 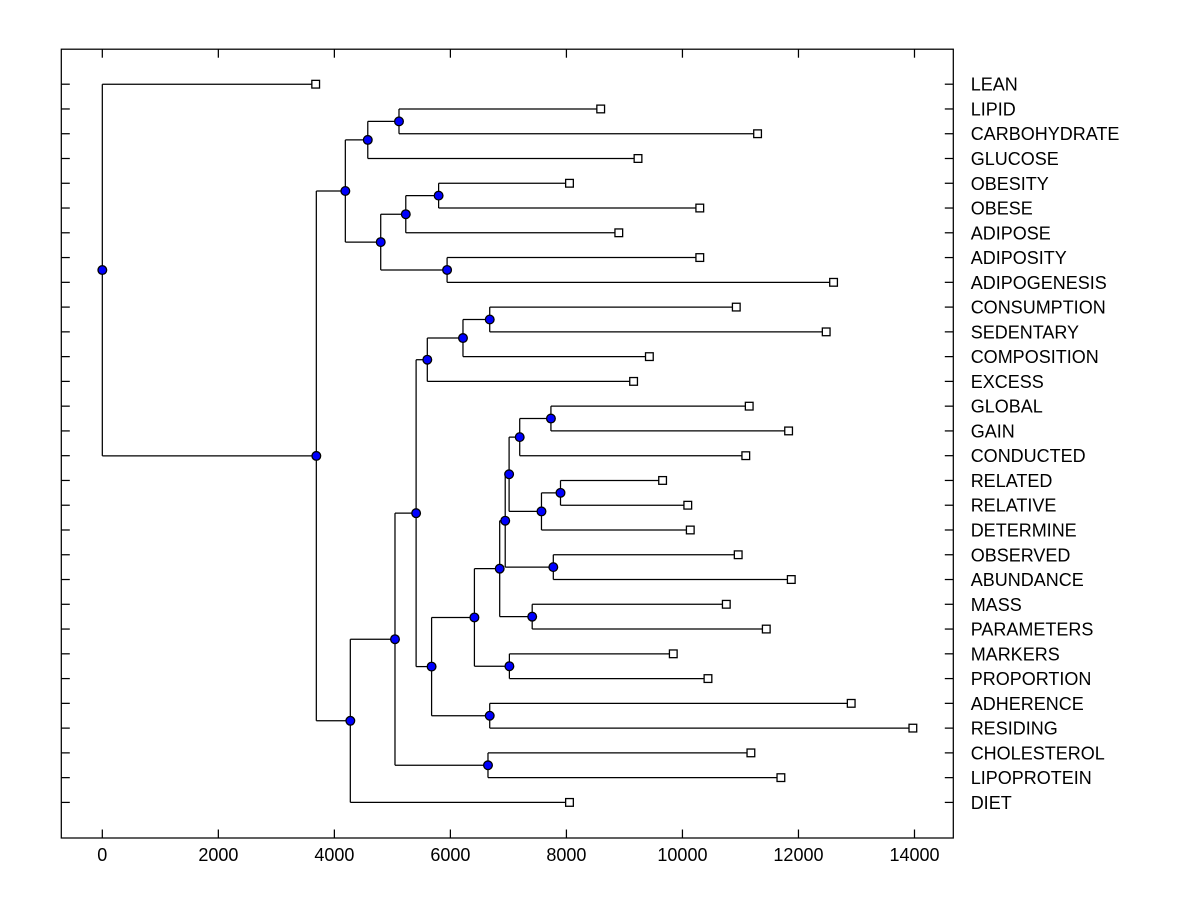 What do you see at coordinates (1014, 506) in the screenshot?
I see `leaf-label: RELATIVE` at bounding box center [1014, 506].